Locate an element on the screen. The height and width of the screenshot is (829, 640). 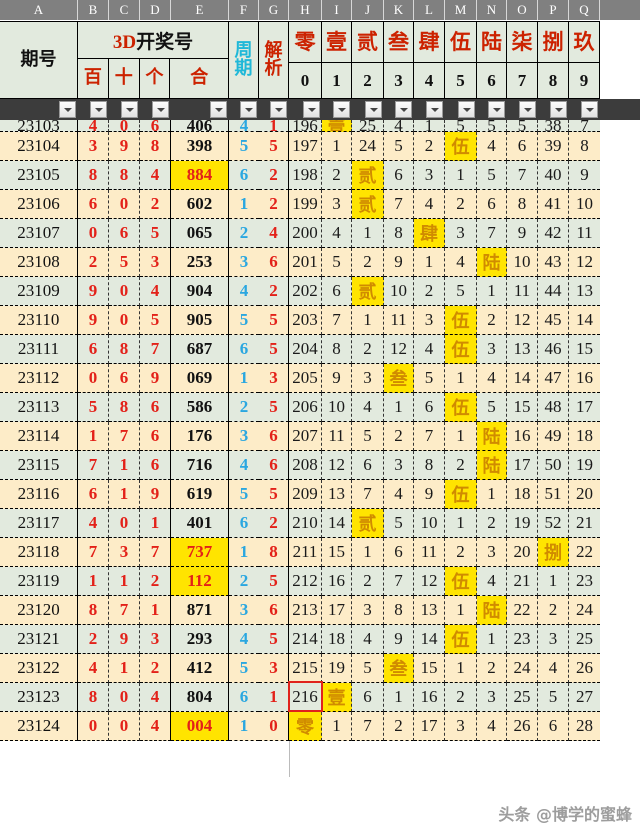
table-row: 23108 2 5 3 253 3 6 201 5 2 9 1 4 陆 10 43 12 is located at coordinates (320, 262).